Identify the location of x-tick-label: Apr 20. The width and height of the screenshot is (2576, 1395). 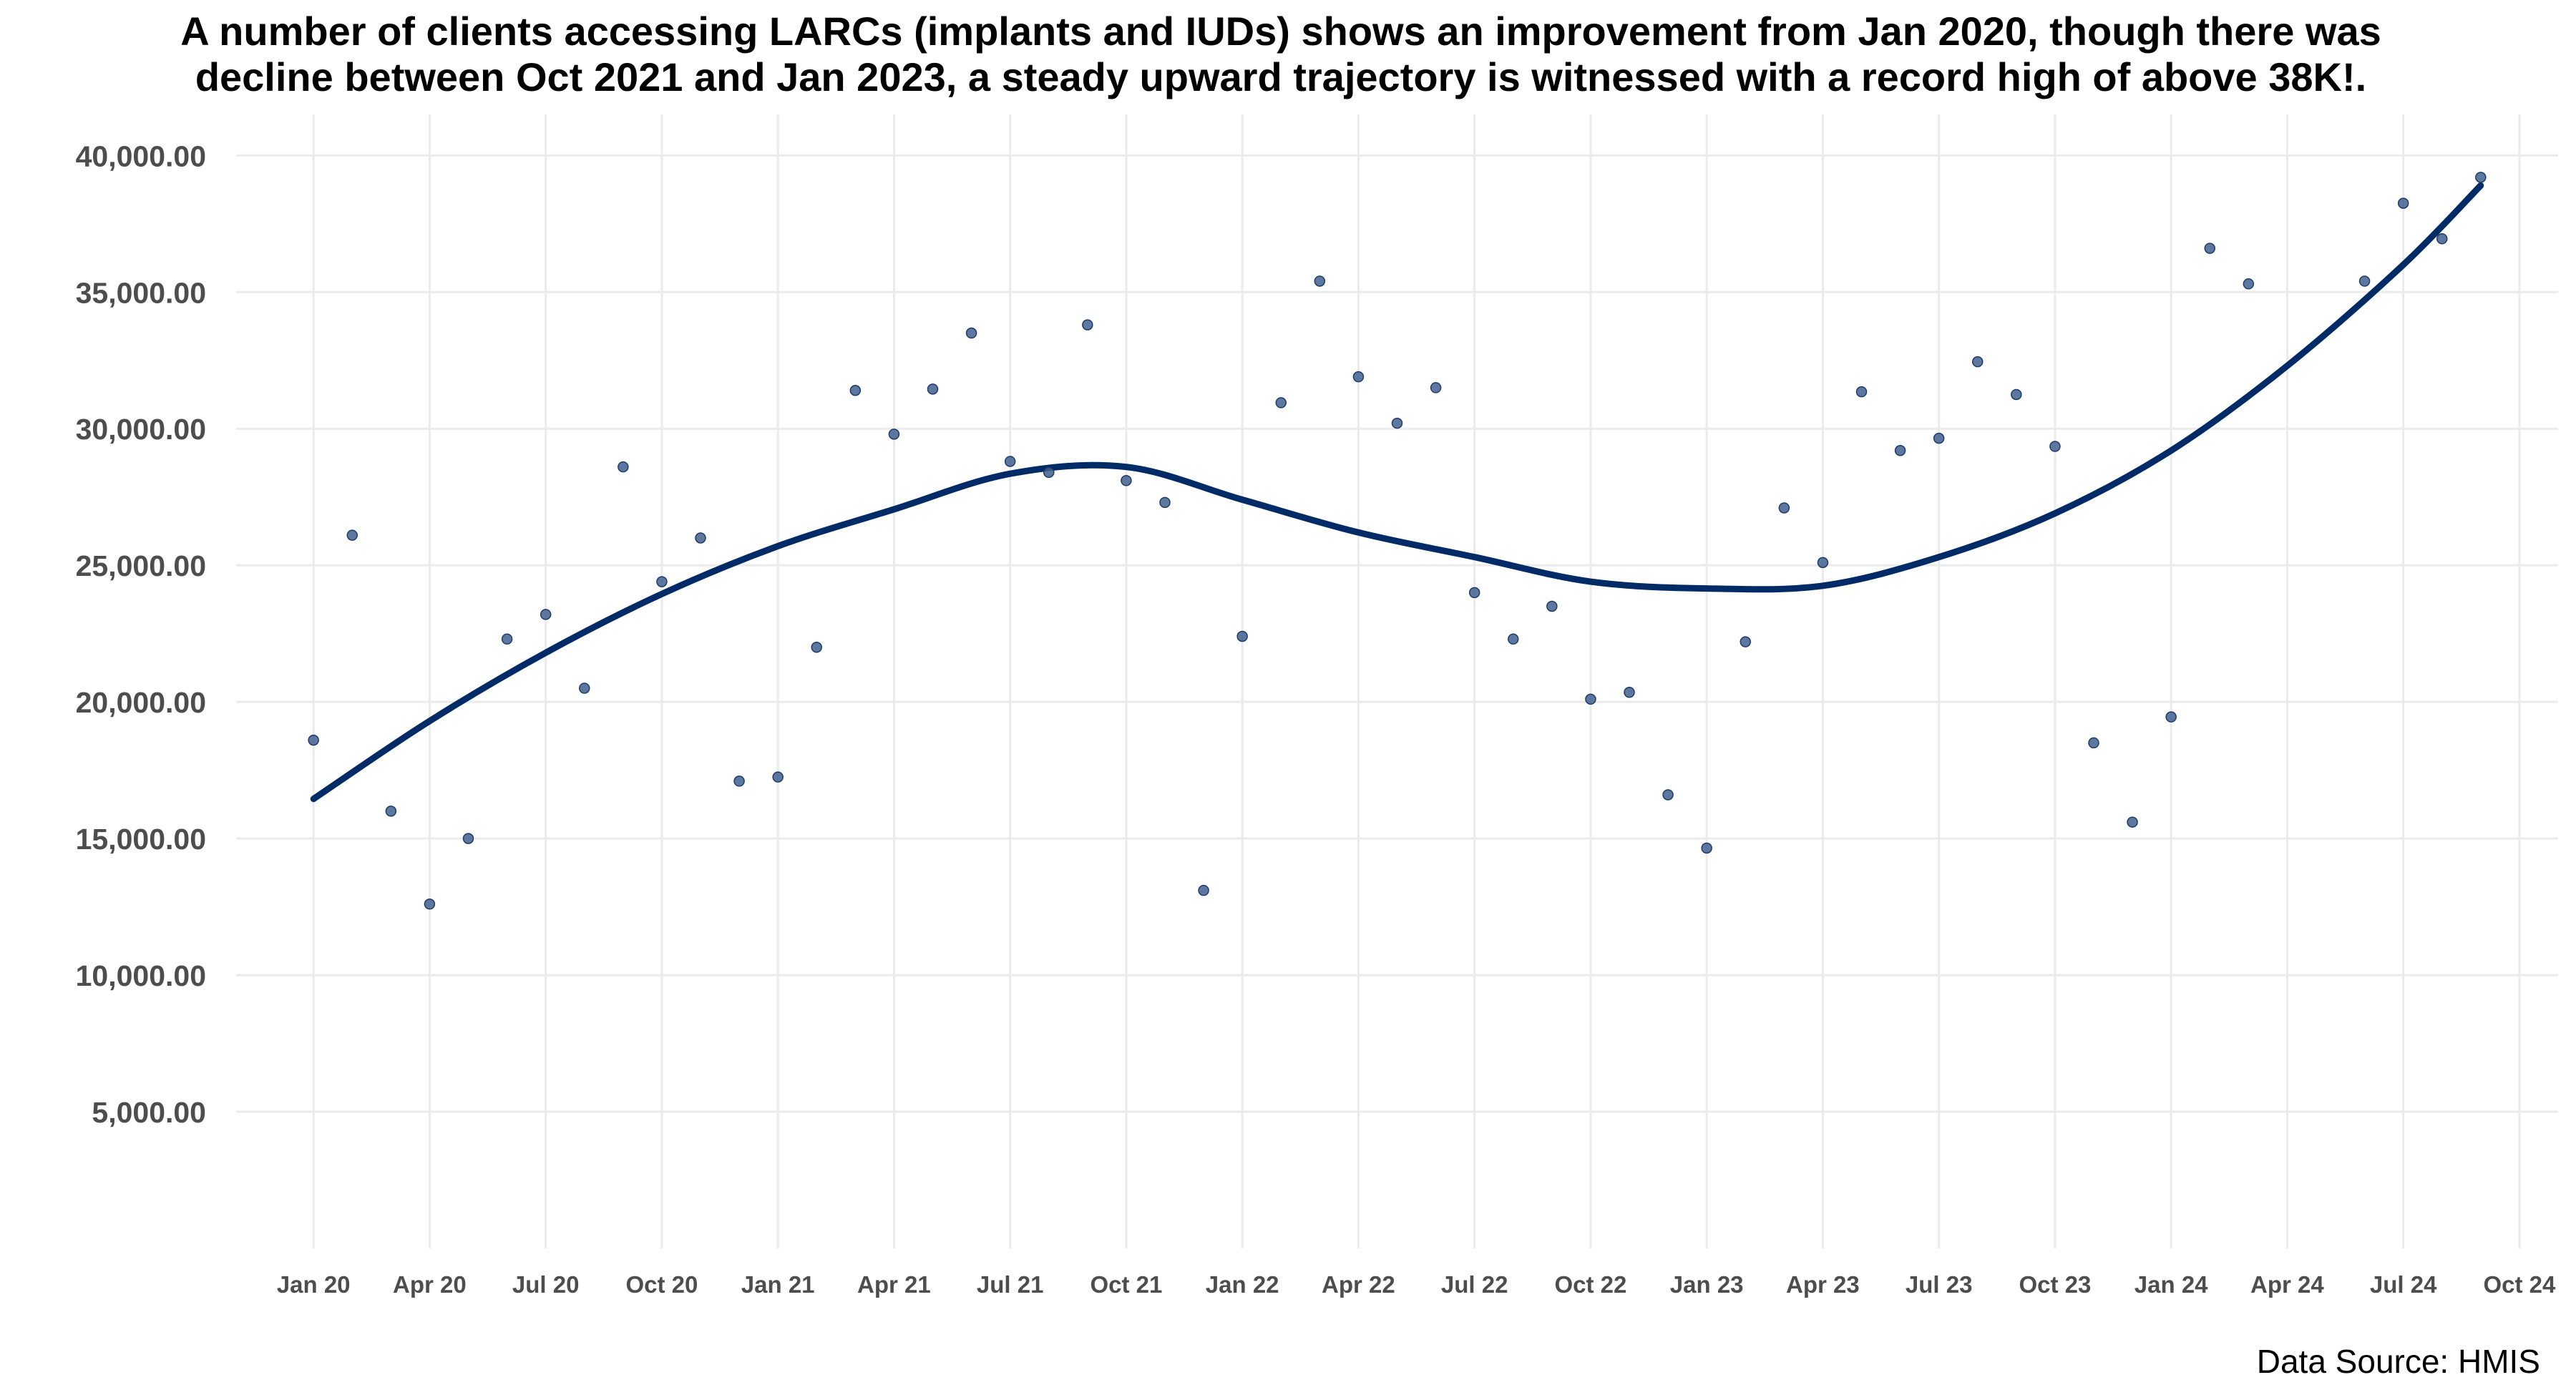
(430, 1285).